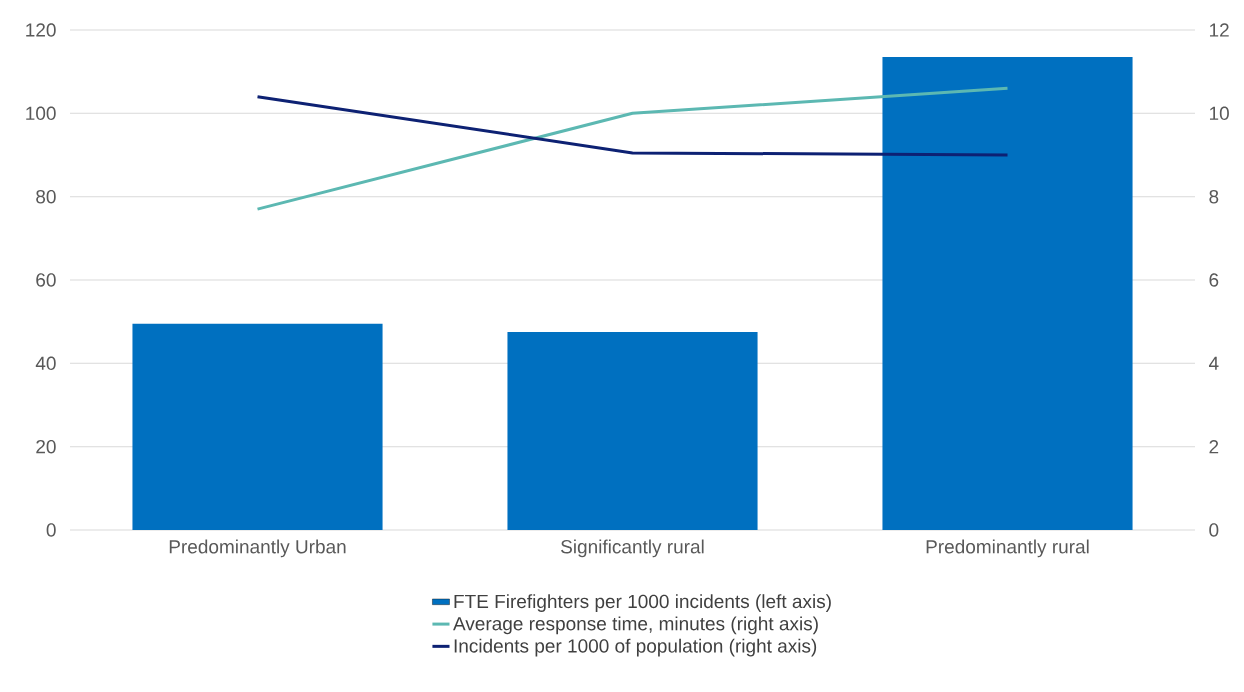 This screenshot has width=1244, height=692. Describe the element at coordinates (1213, 363) in the screenshot. I see `y2-tick-label: 4` at that location.